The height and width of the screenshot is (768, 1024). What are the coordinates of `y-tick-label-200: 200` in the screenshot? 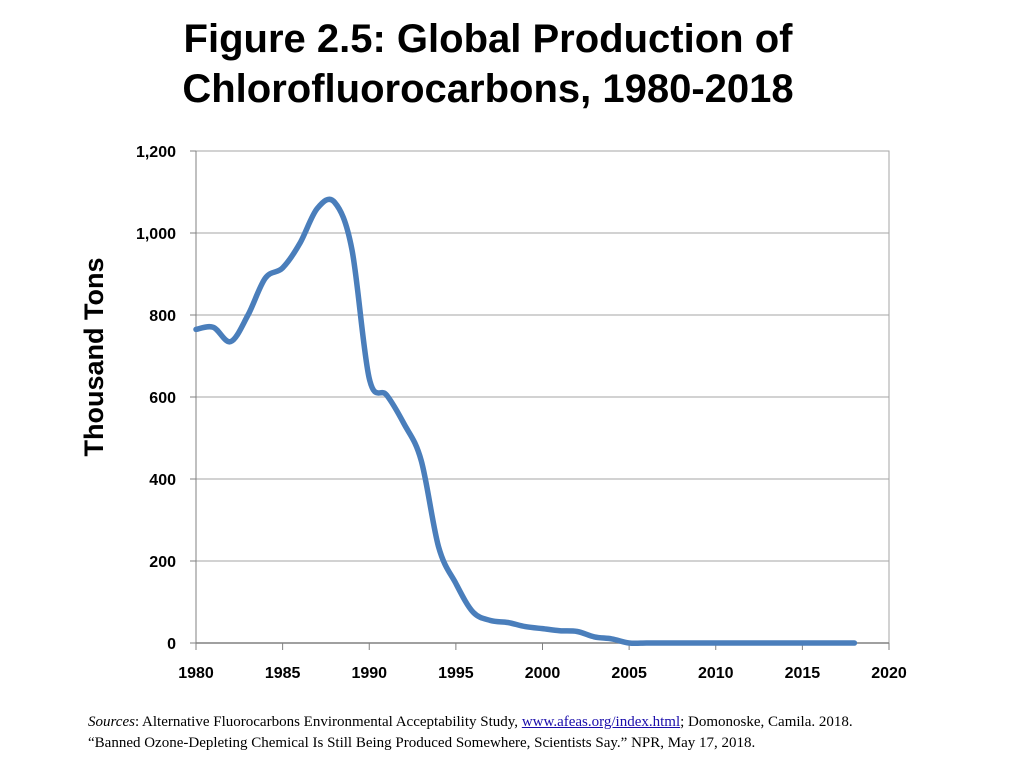 It's located at (162, 562).